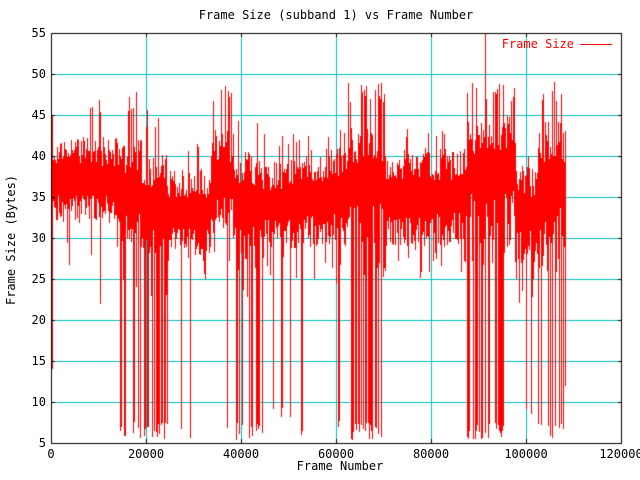 This screenshot has height=480, width=640. What do you see at coordinates (38, 402) in the screenshot?
I see `y-tick-label: 10` at bounding box center [38, 402].